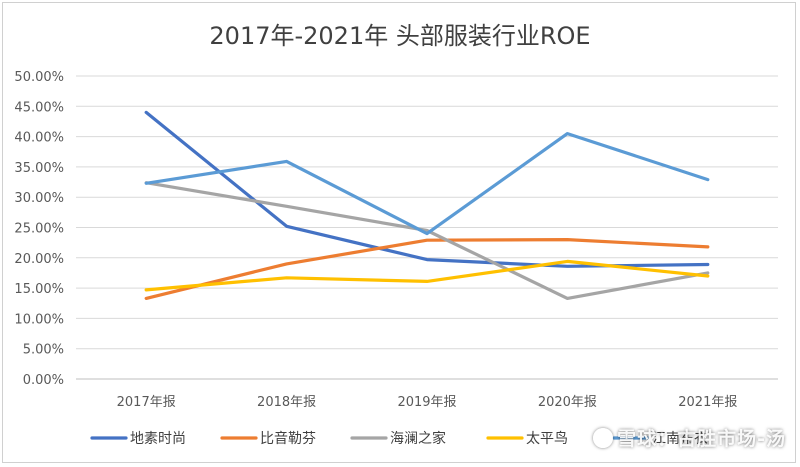 The width and height of the screenshot is (800, 467). I want to click on x-tick-label: 2019年报, so click(426, 402).